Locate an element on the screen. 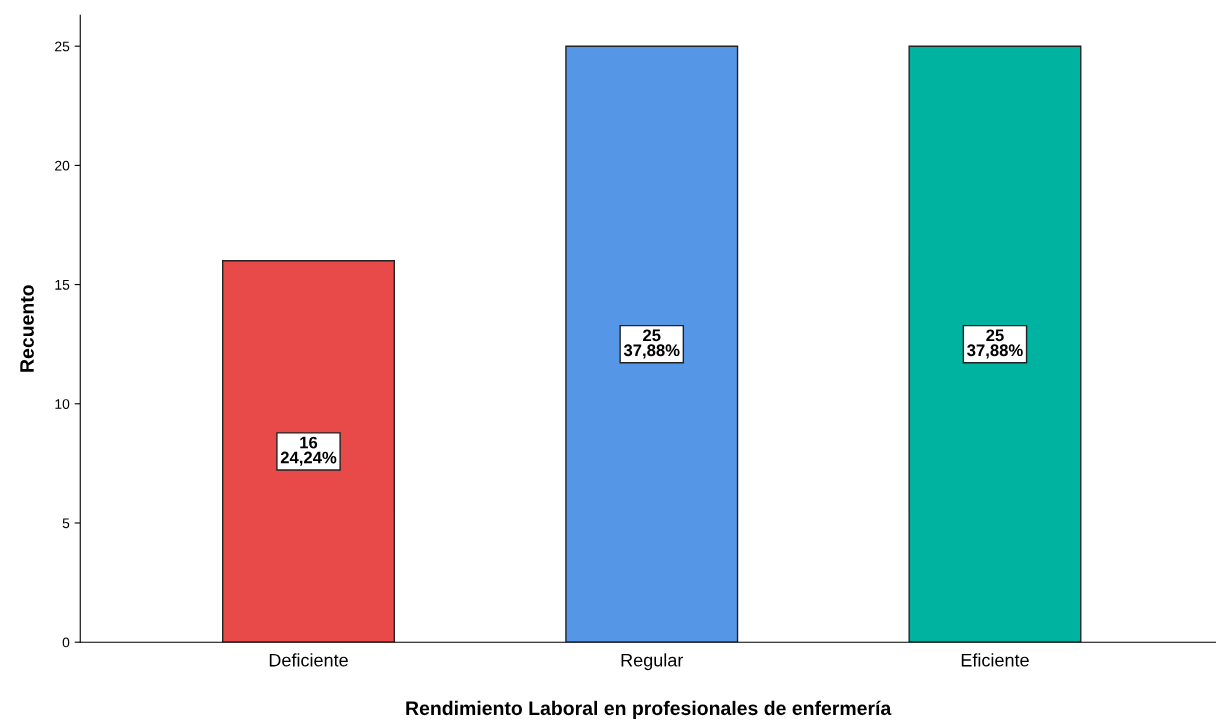  x-tick-label: Regular is located at coordinates (652, 662).